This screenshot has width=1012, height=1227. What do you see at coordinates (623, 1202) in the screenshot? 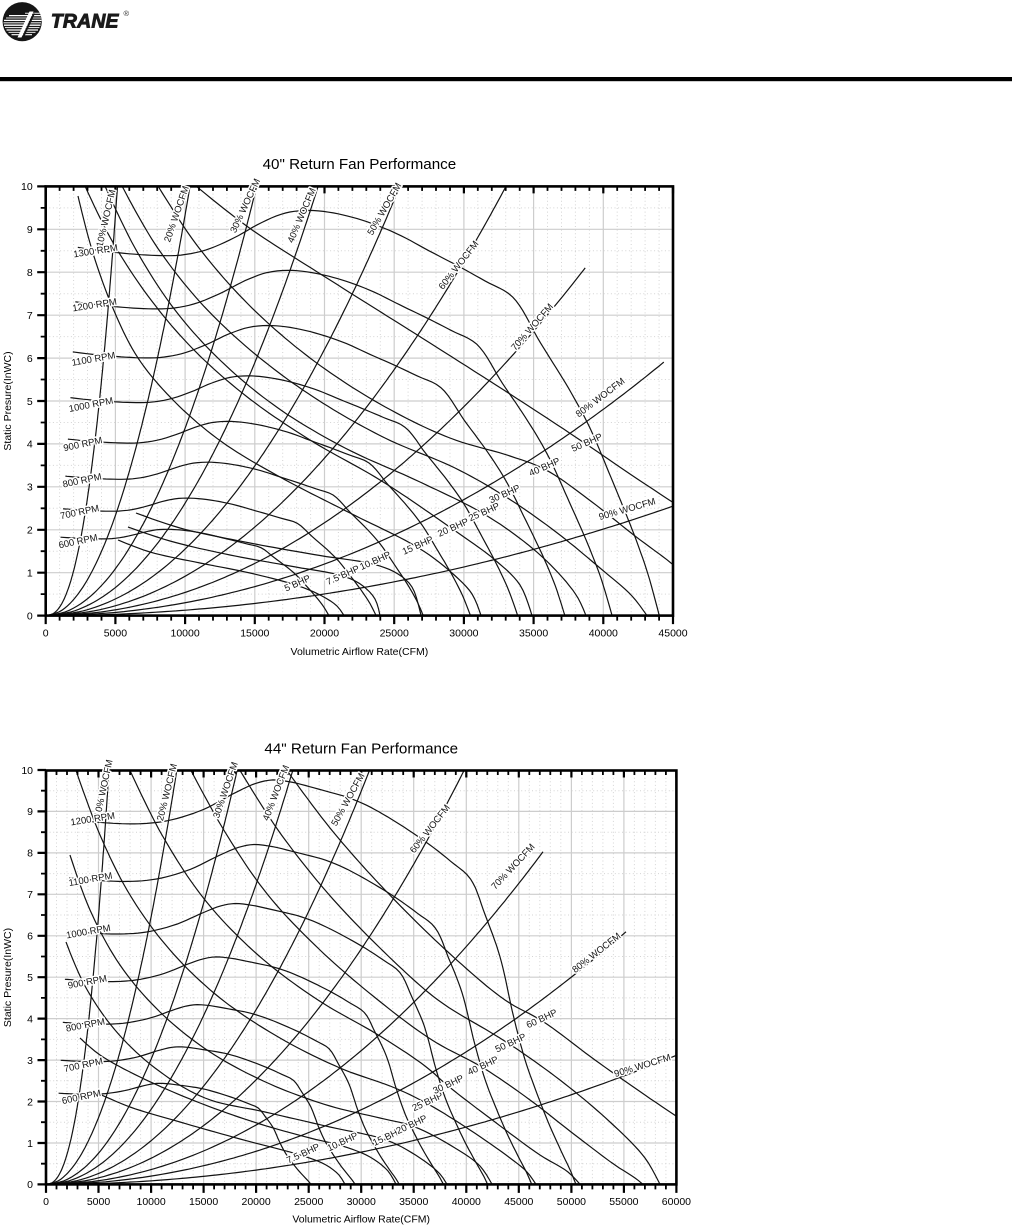
I see `svg-text: 55000` at bounding box center [623, 1202].